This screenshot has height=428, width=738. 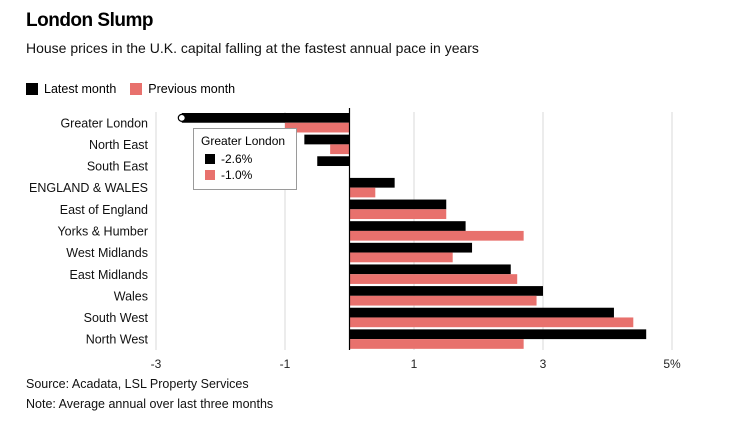 I want to click on tooltip-title: Greater London, so click(x=243, y=141).